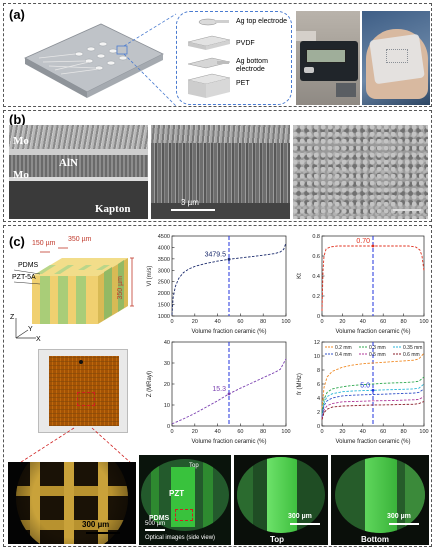 Image resolution: width=435 pixels, height=550 pixels. What do you see at coordinates (342, 432) in the screenshot?
I see `chart-3-xtick-label-1: 20` at bounding box center [342, 432].